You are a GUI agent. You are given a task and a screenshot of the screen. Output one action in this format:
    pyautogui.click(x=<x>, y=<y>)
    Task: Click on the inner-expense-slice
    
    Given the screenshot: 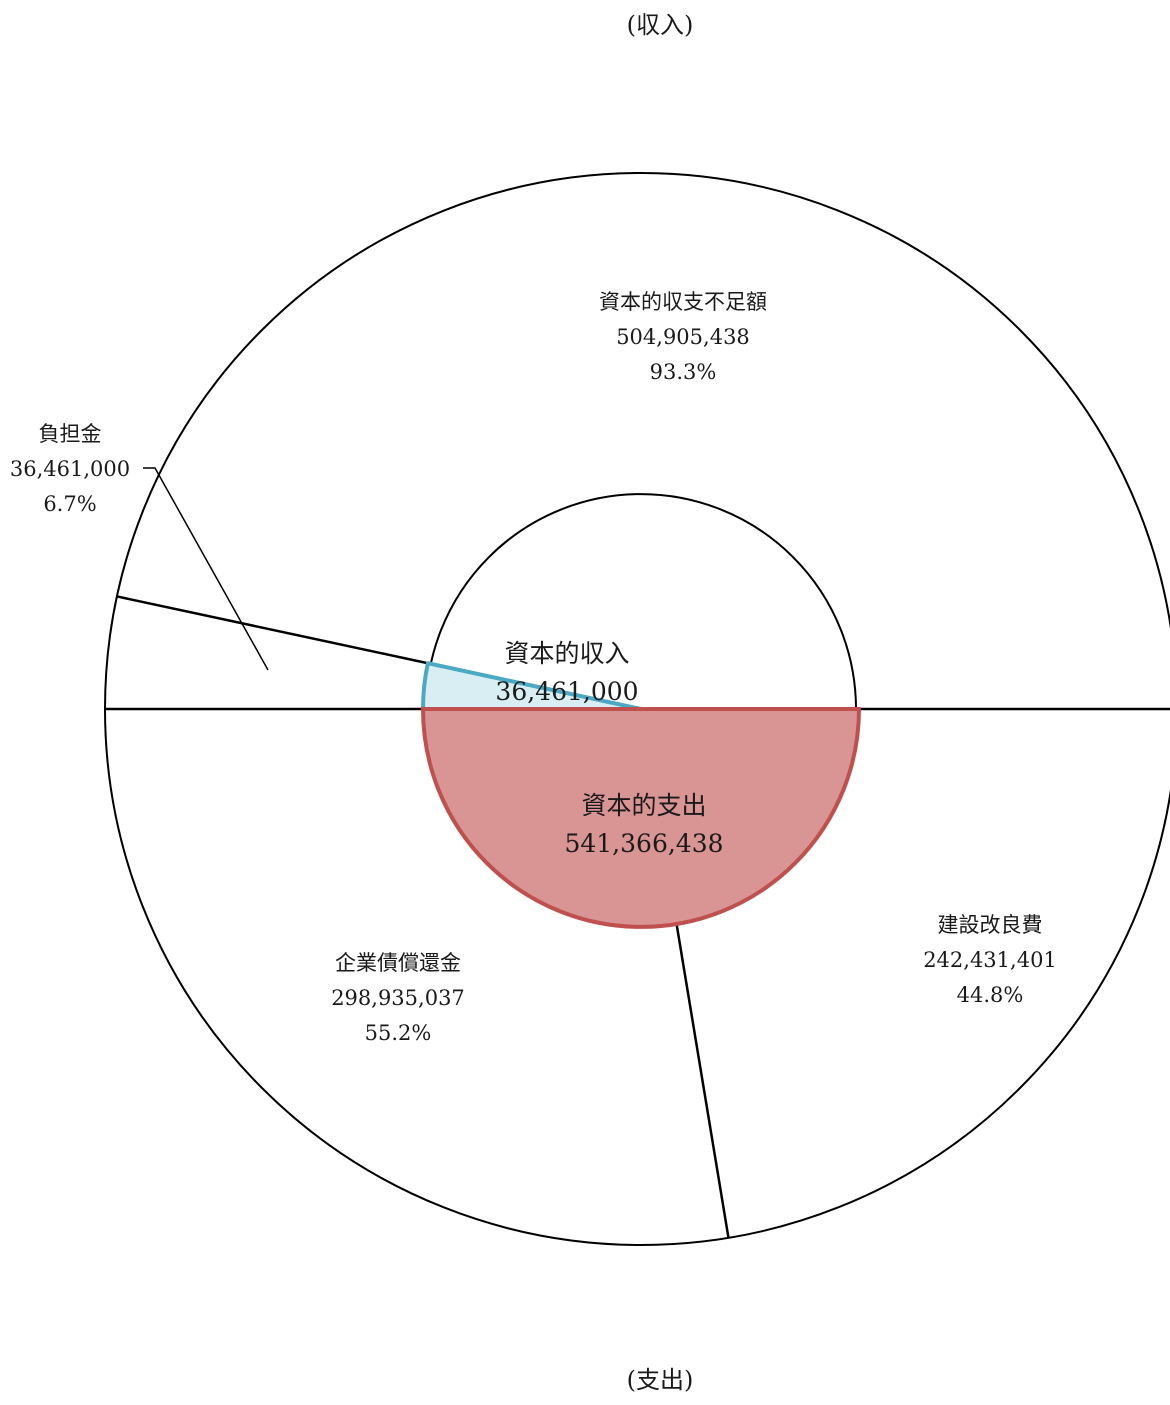 What is the action you would take?
    pyautogui.click(x=641, y=818)
    